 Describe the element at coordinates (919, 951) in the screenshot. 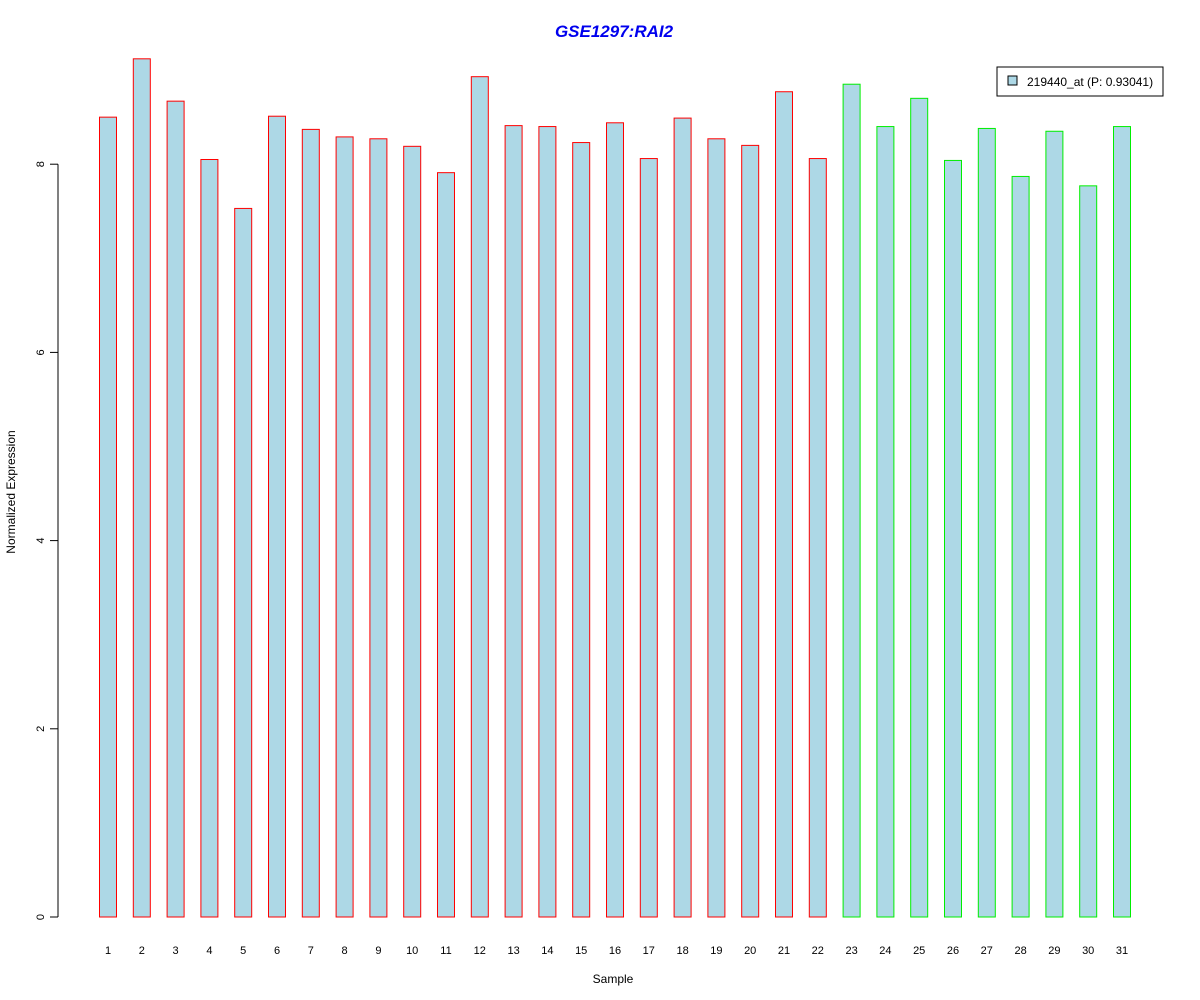

I see `x-tick-label: 25` at that location.